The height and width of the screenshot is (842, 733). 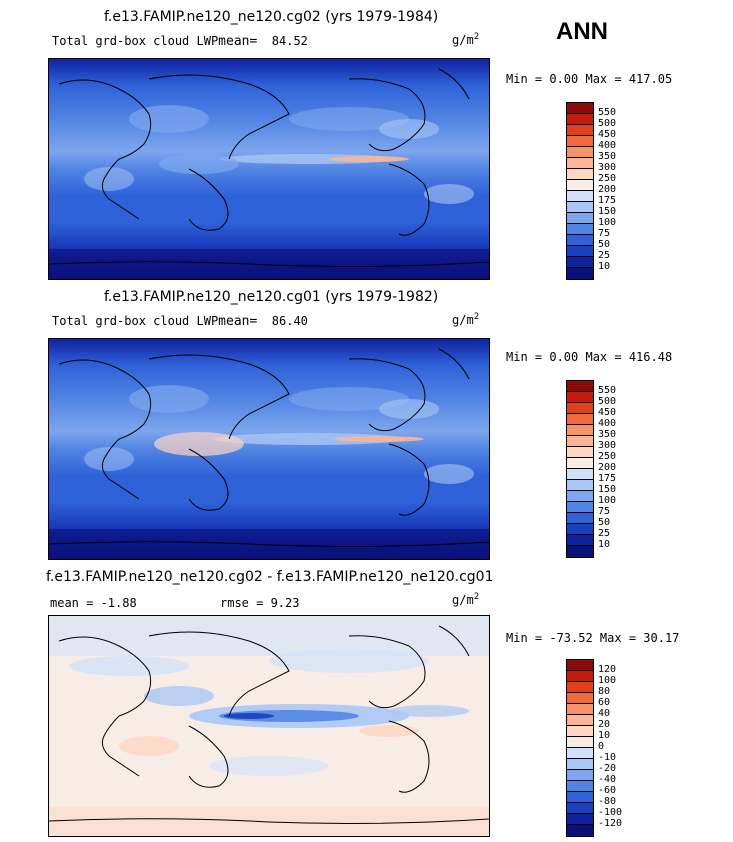 What do you see at coordinates (607, 445) in the screenshot?
I see `legend-tick-label: 300` at bounding box center [607, 445].